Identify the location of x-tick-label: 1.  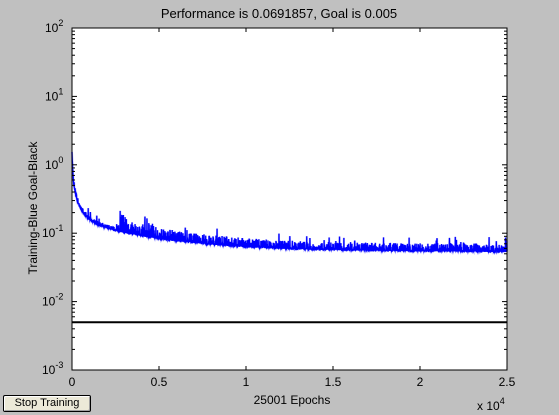
(246, 382).